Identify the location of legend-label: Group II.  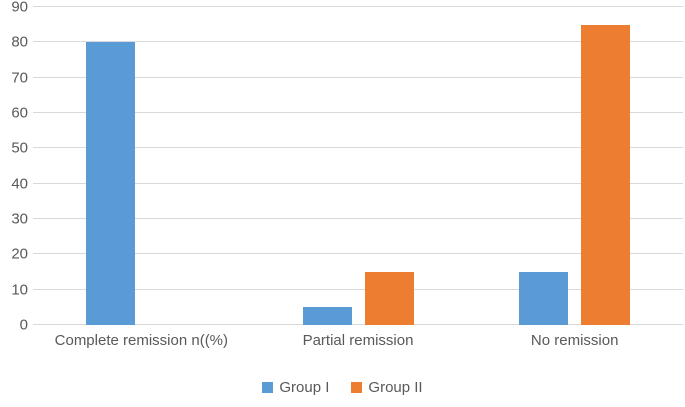
(395, 387).